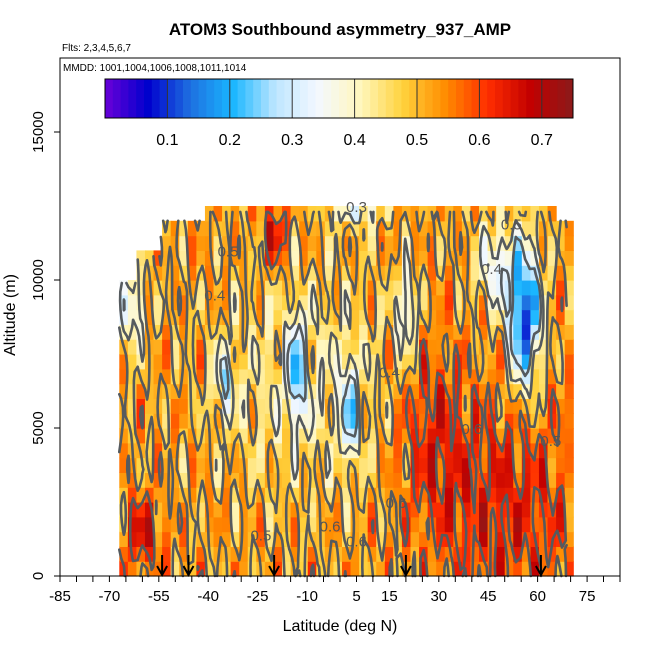 This screenshot has width=650, height=650. I want to click on x-axis-tick-label: 15, so click(389, 596).